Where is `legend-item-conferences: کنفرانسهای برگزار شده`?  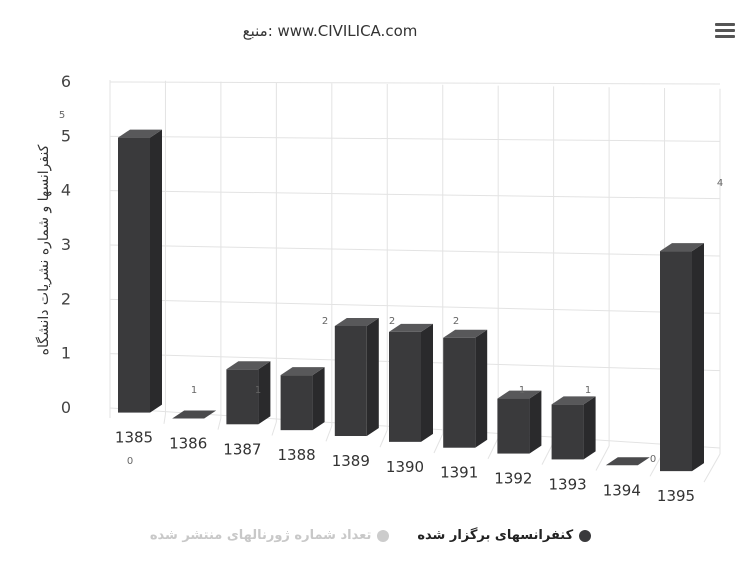 legend-item-conferences: کنفرانسهای برگزار شده is located at coordinates (504, 535).